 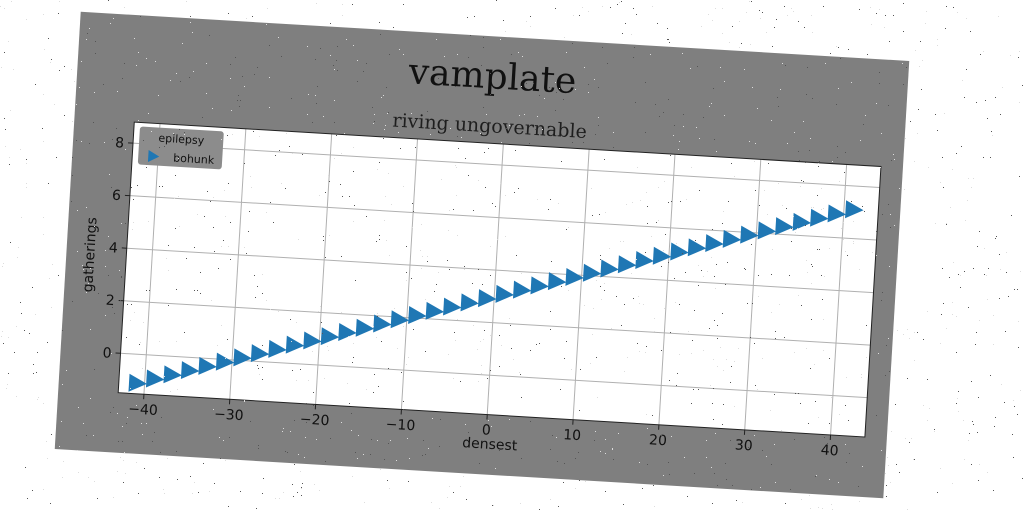 What do you see at coordinates (153, 156) in the screenshot?
I see `legend-marker-triangle-right` at bounding box center [153, 156].